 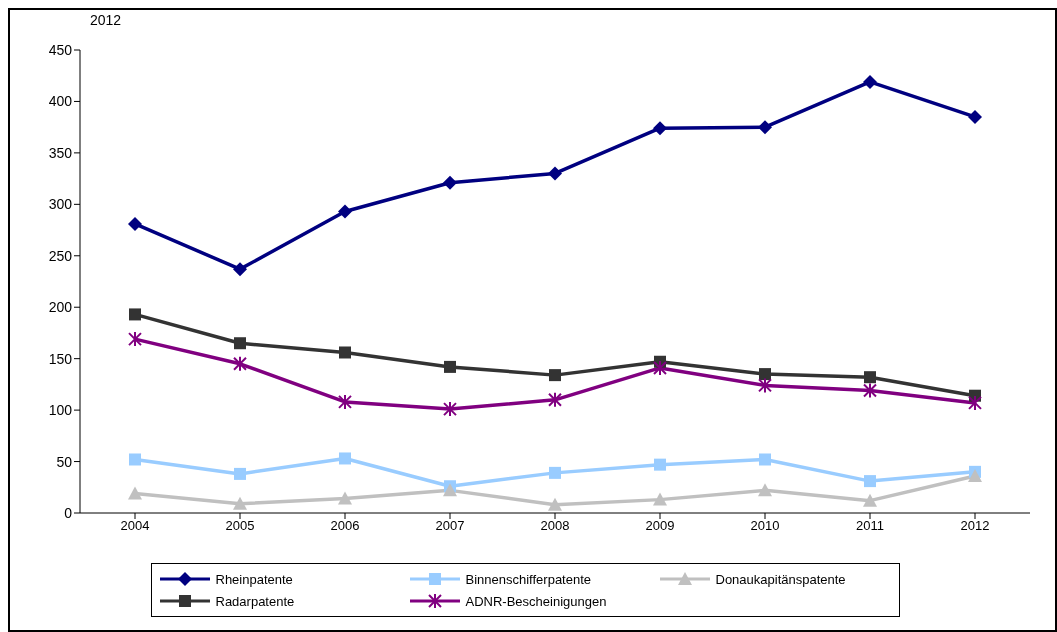 What do you see at coordinates (60, 49) in the screenshot?
I see `y-tick-label: 450` at bounding box center [60, 49].